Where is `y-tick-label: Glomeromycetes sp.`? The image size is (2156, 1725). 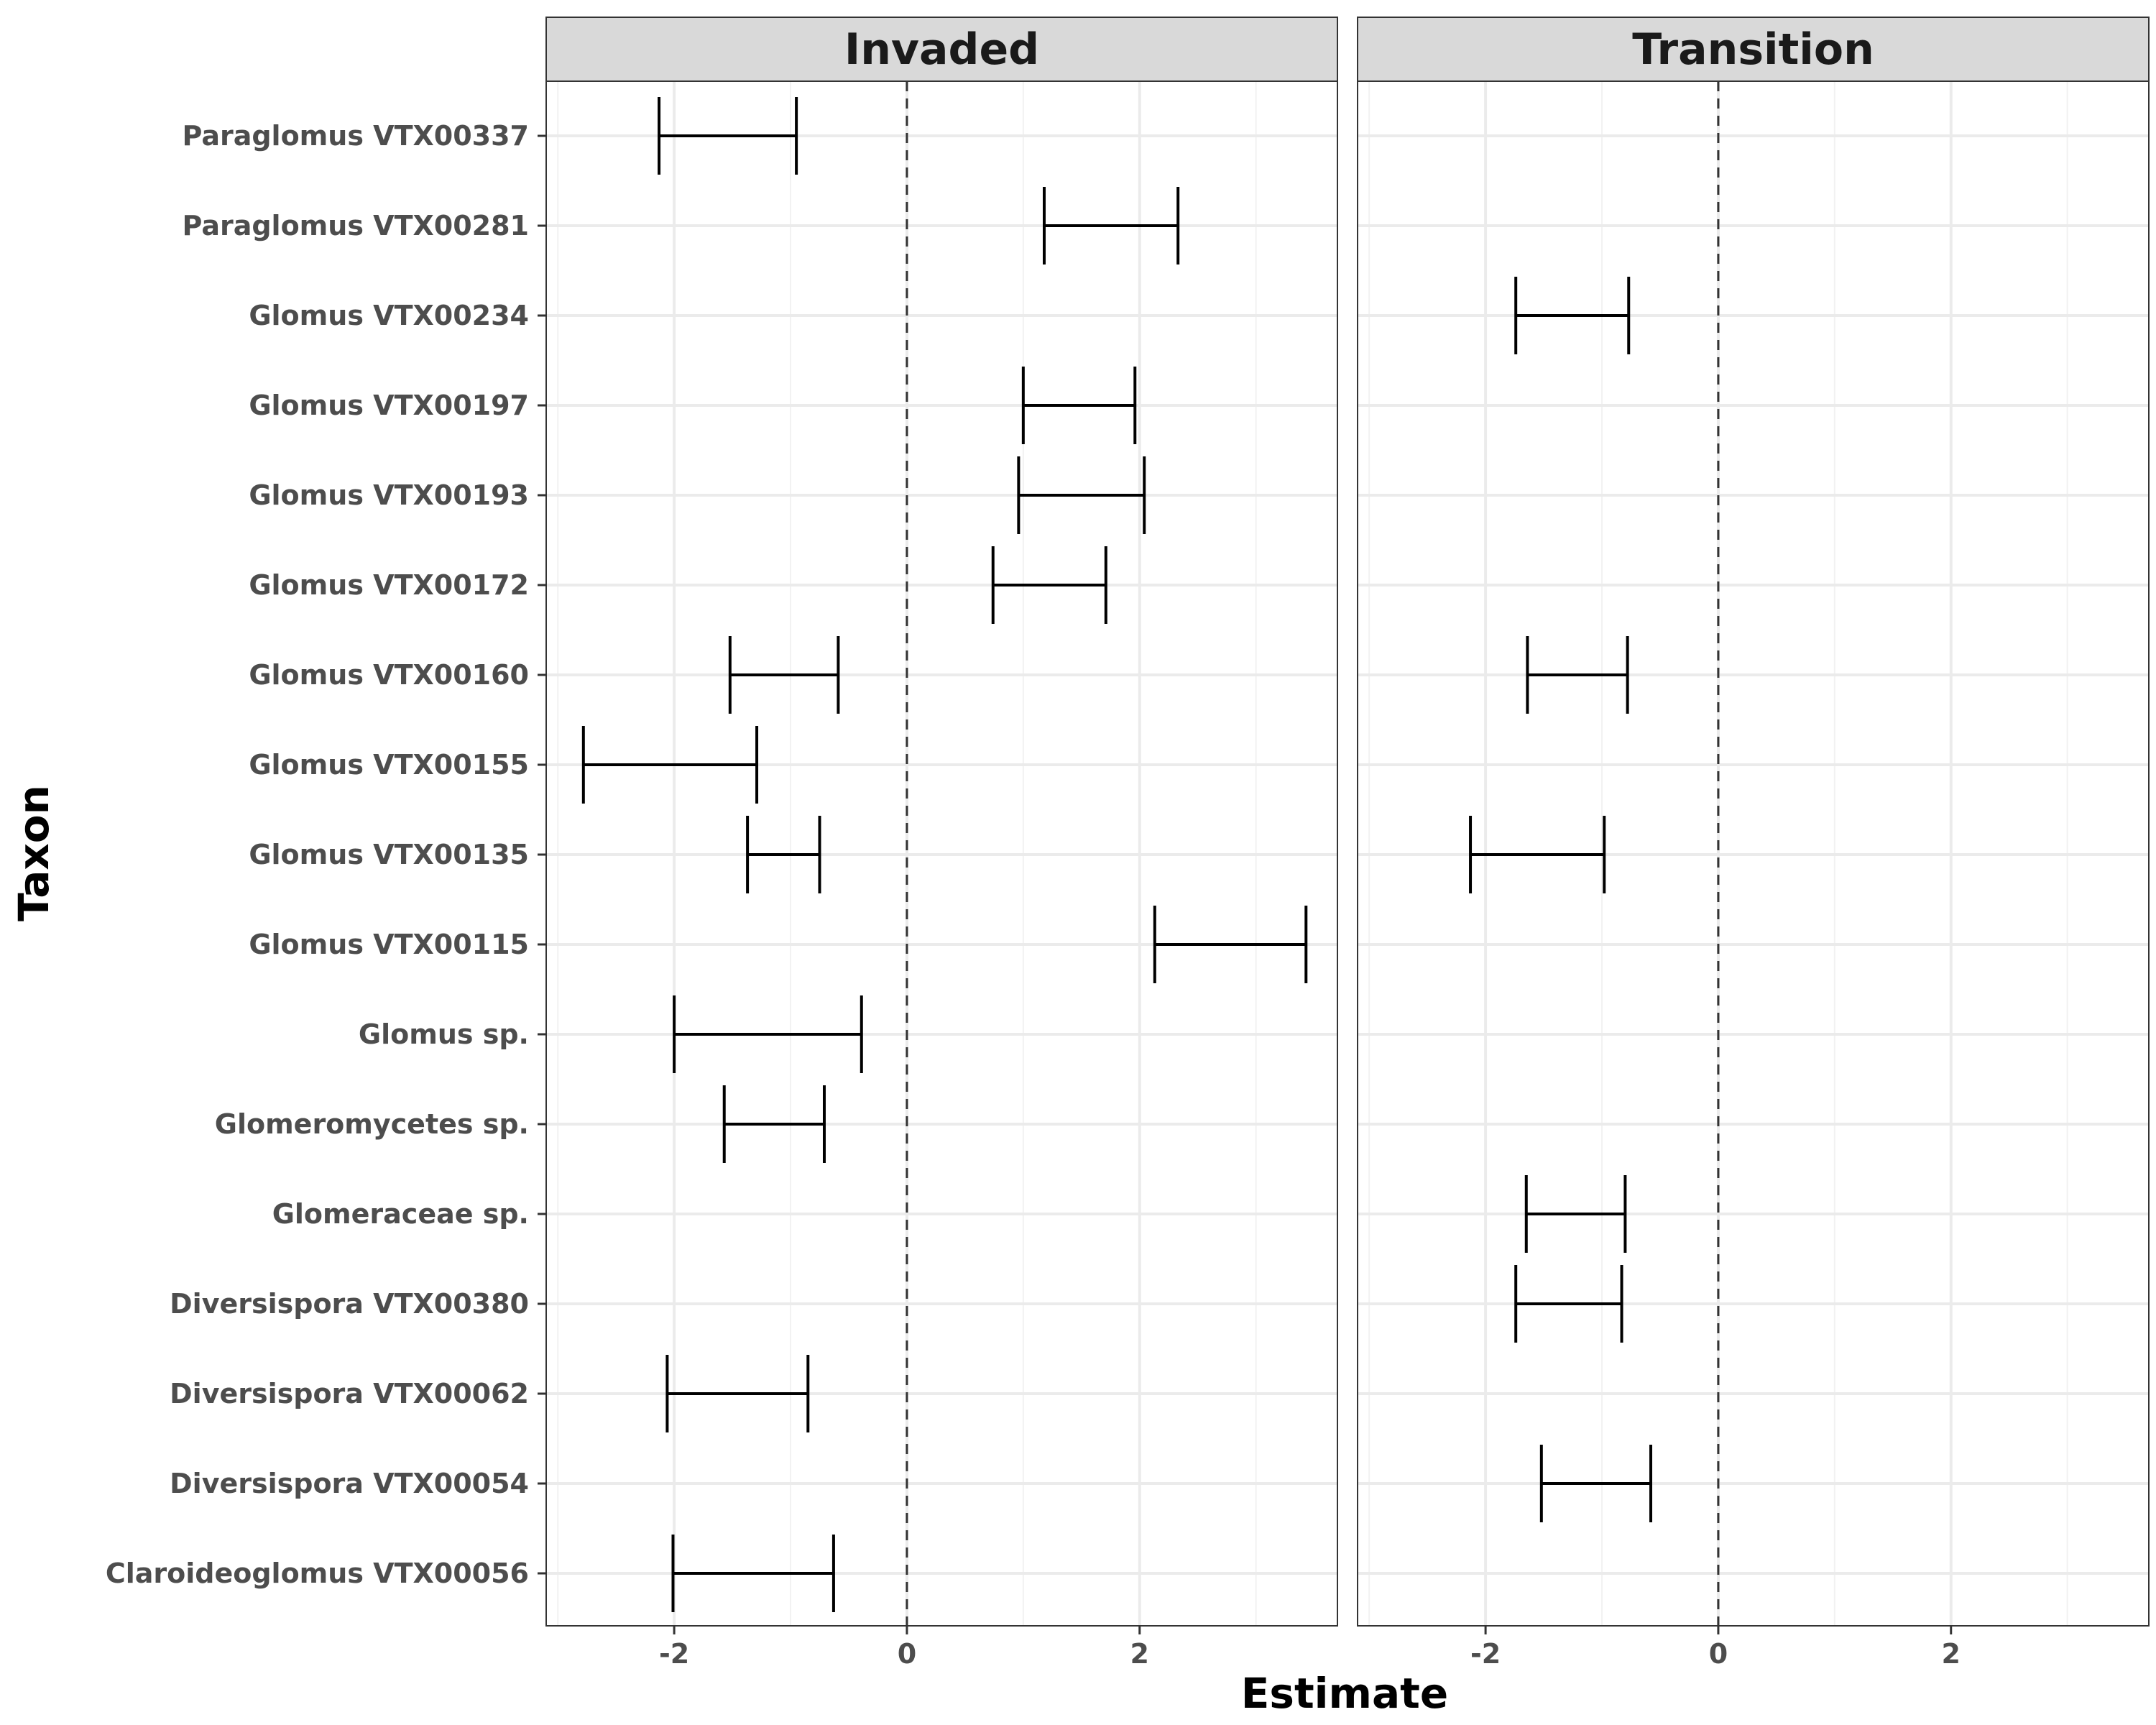 y-tick-label: Glomeromycetes sp. is located at coordinates (372, 1124).